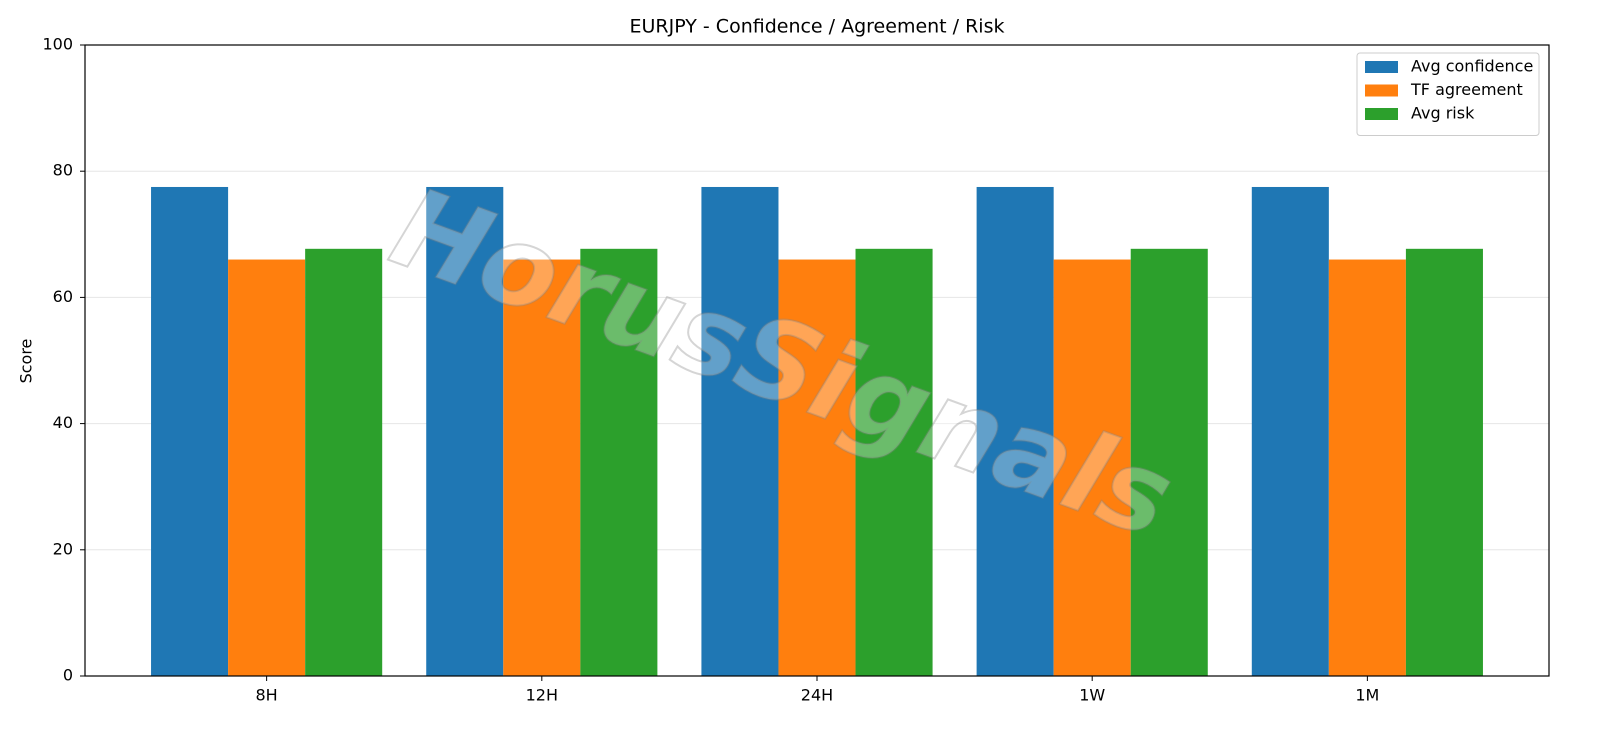  Describe the element at coordinates (63, 422) in the screenshot. I see `y-tick-label: 40` at that location.